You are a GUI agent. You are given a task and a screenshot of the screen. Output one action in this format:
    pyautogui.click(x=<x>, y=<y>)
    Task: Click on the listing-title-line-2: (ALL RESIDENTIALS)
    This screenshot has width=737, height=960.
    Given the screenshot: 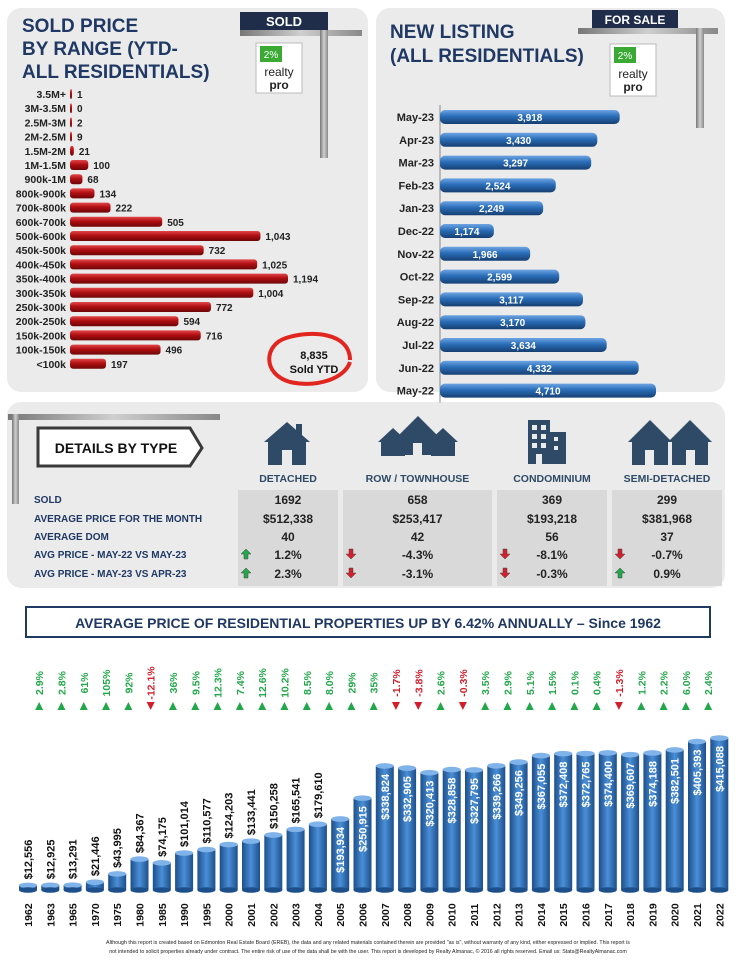 What is the action you would take?
    pyautogui.click(x=487, y=56)
    